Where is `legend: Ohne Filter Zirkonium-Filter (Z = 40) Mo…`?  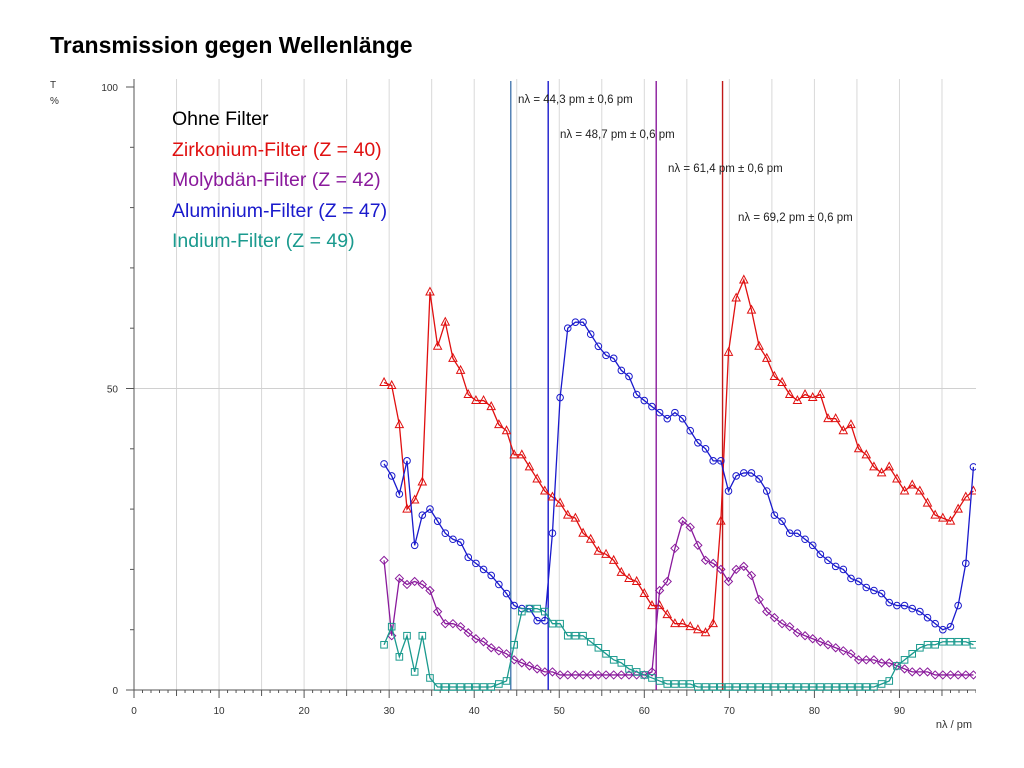
legend: Ohne Filter Zirkonium-Filter (Z = 40) Mo… is located at coordinates (279, 180).